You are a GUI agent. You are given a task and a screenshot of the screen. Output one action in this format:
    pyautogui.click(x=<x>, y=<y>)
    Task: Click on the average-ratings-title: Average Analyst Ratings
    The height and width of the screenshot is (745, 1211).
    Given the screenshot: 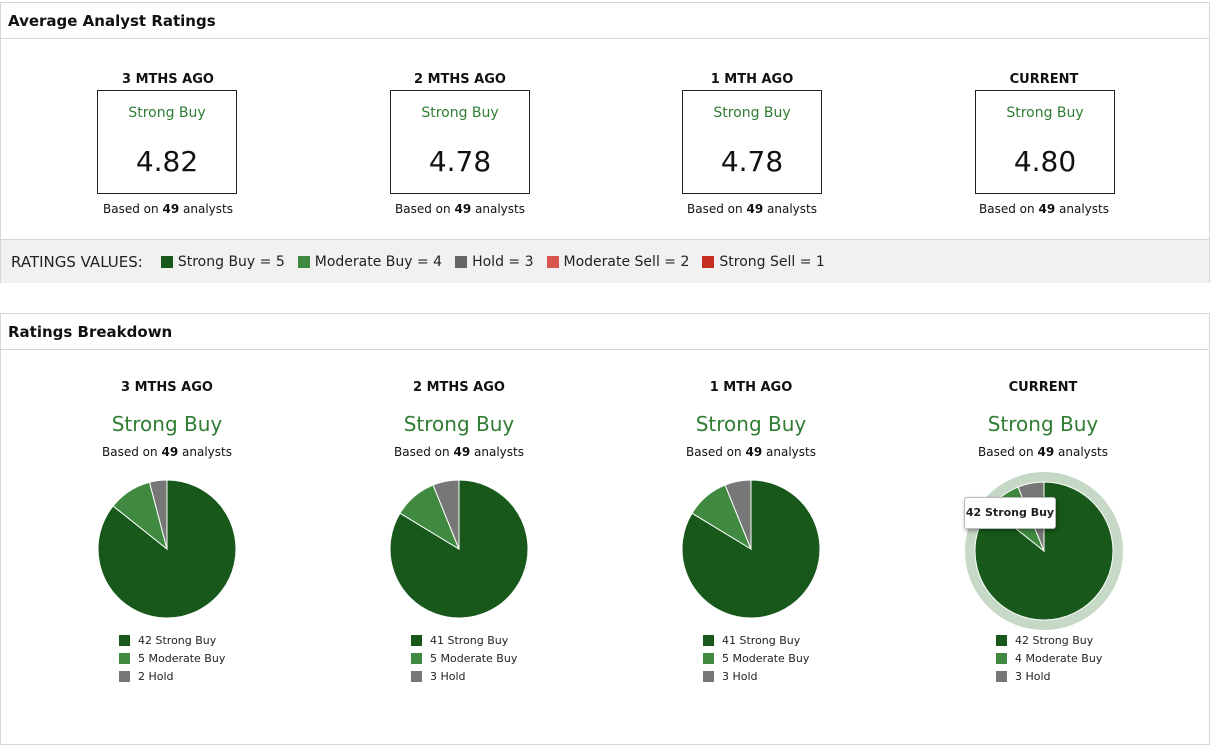 What is the action you would take?
    pyautogui.click(x=605, y=21)
    